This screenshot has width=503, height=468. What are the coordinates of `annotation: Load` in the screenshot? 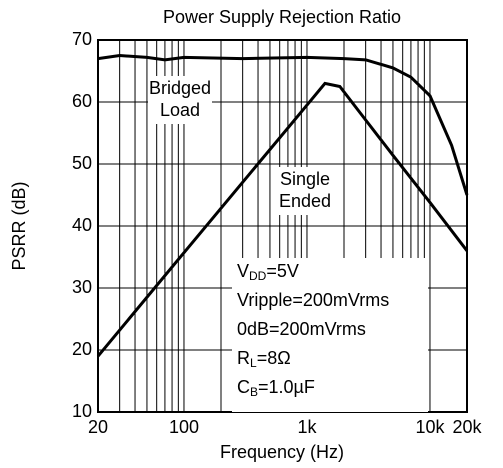 It's located at (180, 110).